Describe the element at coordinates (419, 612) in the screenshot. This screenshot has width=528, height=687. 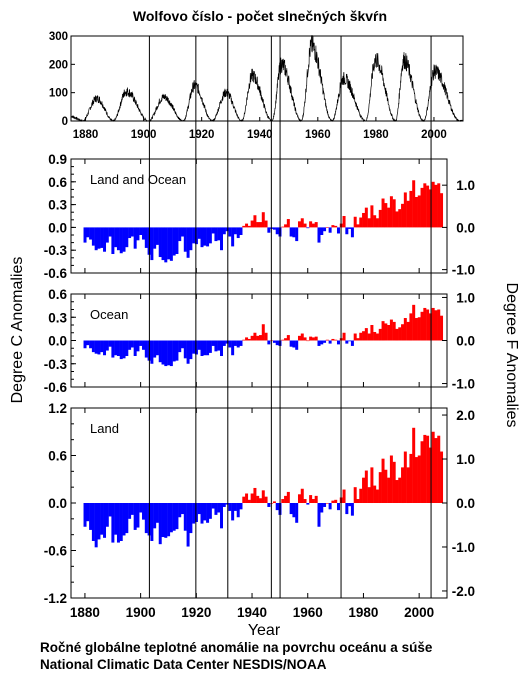
I see `year-tick-label: 2000` at that location.